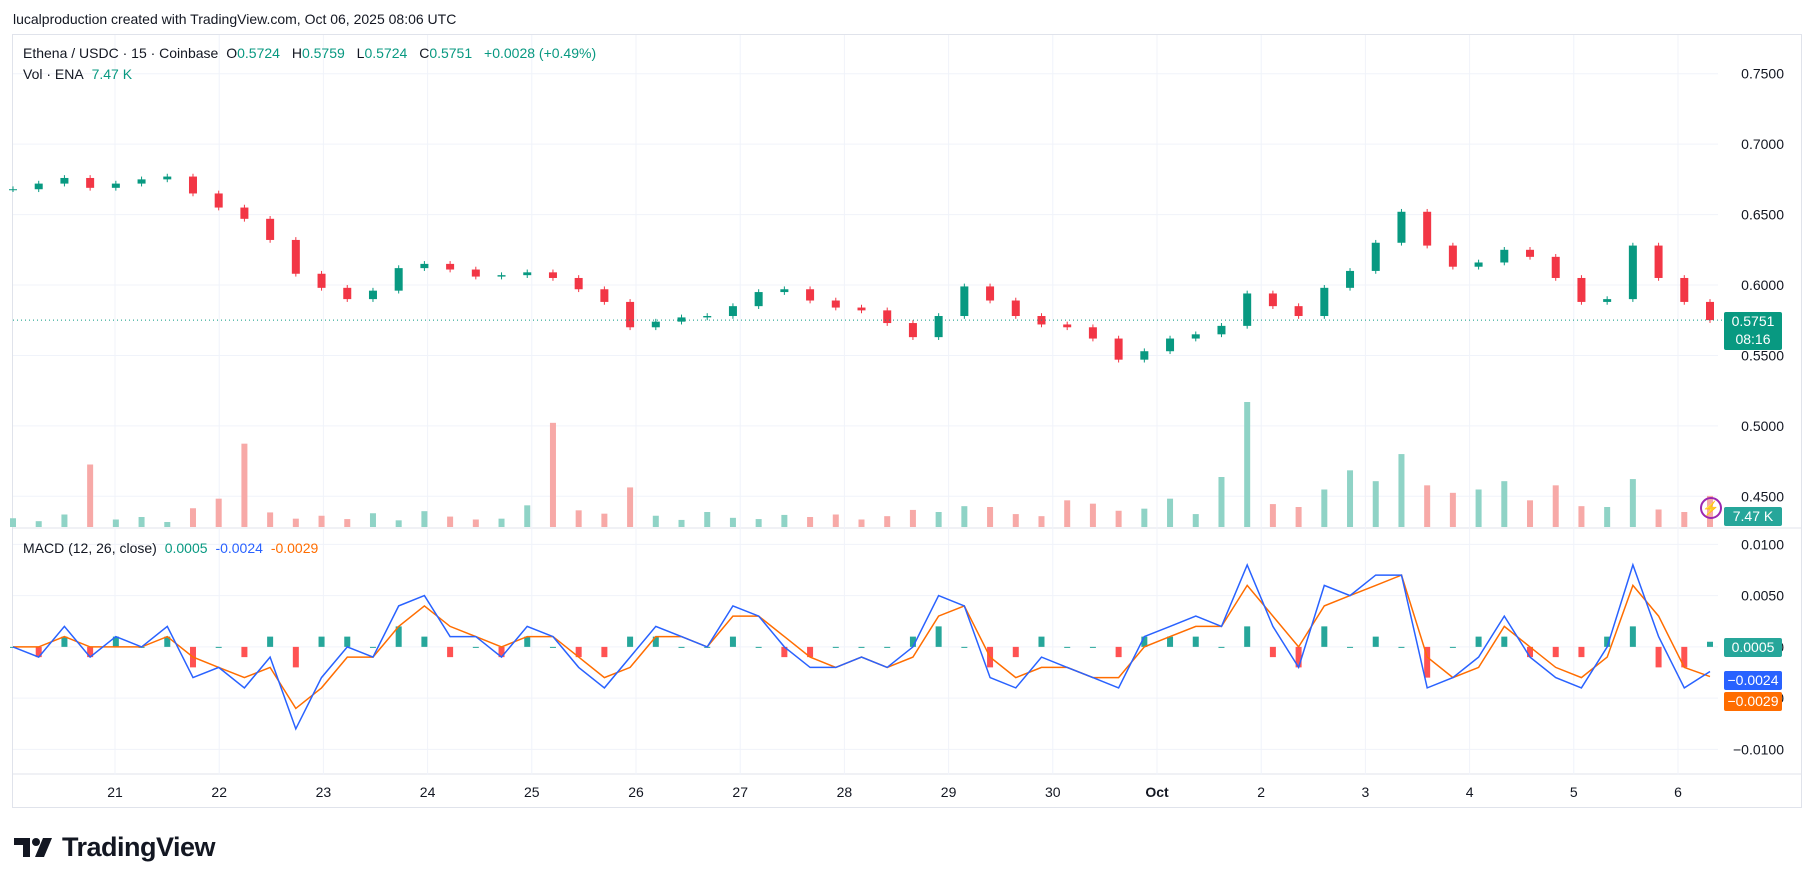 The width and height of the screenshot is (1814, 884). What do you see at coordinates (1762, 215) in the screenshot?
I see `price-tick-label: 0.6500` at bounding box center [1762, 215].